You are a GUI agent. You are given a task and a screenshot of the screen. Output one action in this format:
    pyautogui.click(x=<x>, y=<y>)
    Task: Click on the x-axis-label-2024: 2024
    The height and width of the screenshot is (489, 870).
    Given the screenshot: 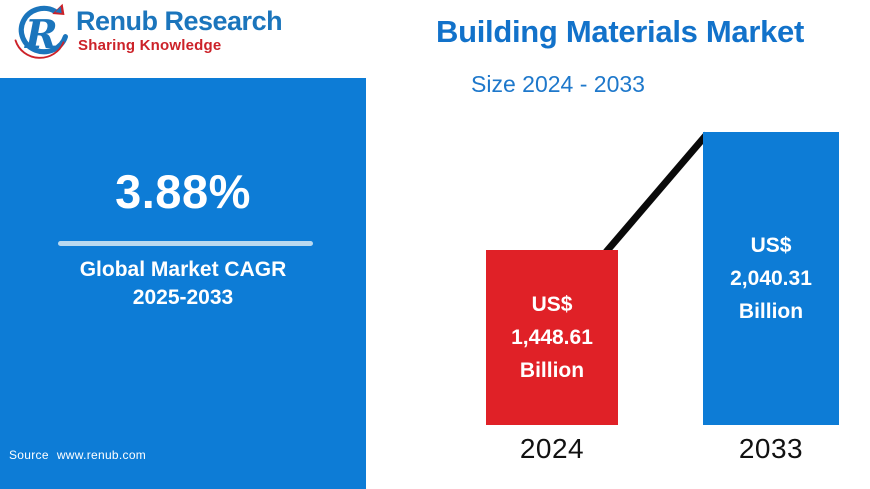 What is the action you would take?
    pyautogui.click(x=552, y=448)
    